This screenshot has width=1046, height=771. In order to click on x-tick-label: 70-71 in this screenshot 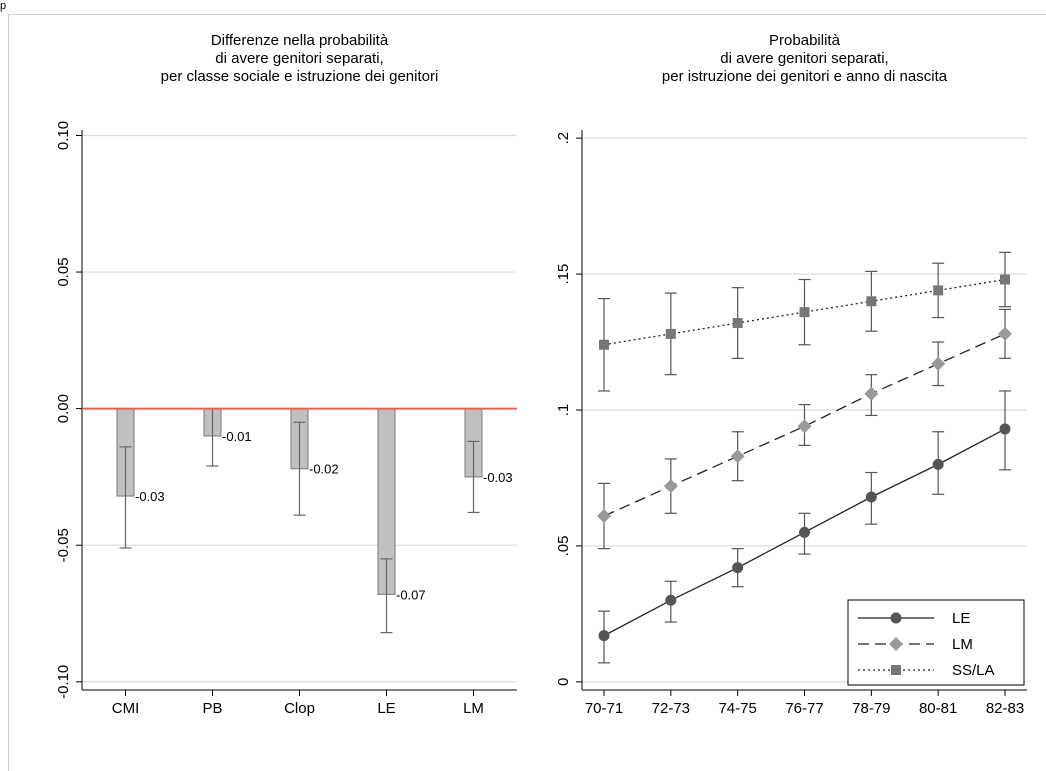, I will do `click(604, 708)`.